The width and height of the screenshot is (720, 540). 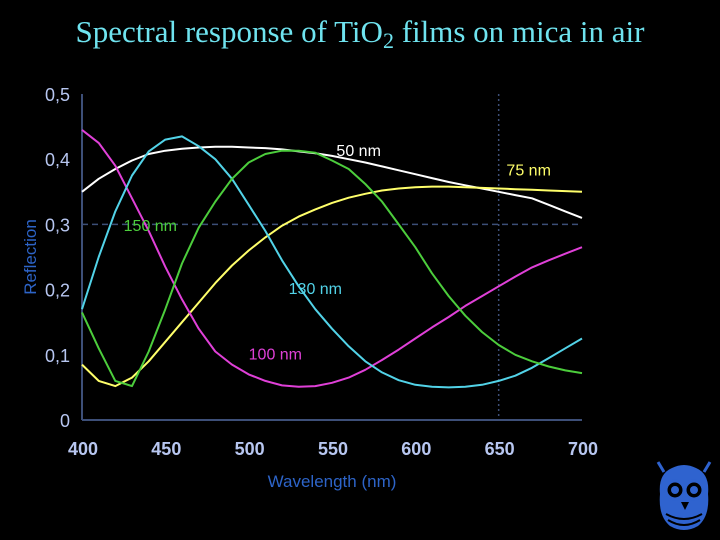 I want to click on y-axis-title: Reflection, so click(x=30, y=257).